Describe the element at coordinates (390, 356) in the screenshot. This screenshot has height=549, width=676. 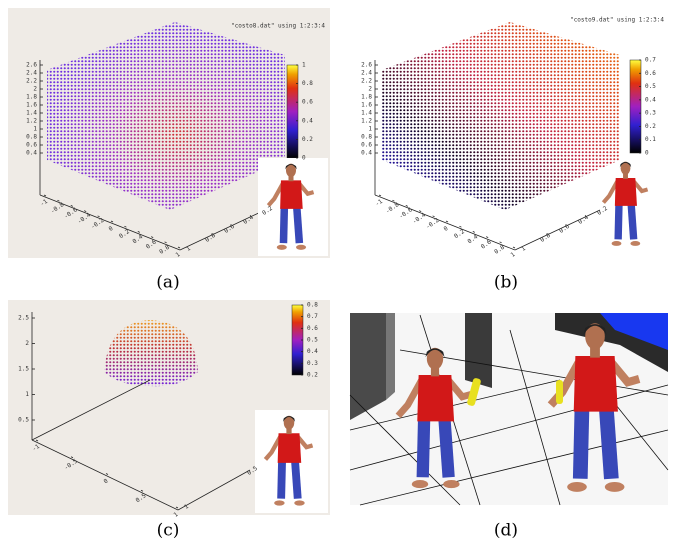
I see `pillar-side` at that location.